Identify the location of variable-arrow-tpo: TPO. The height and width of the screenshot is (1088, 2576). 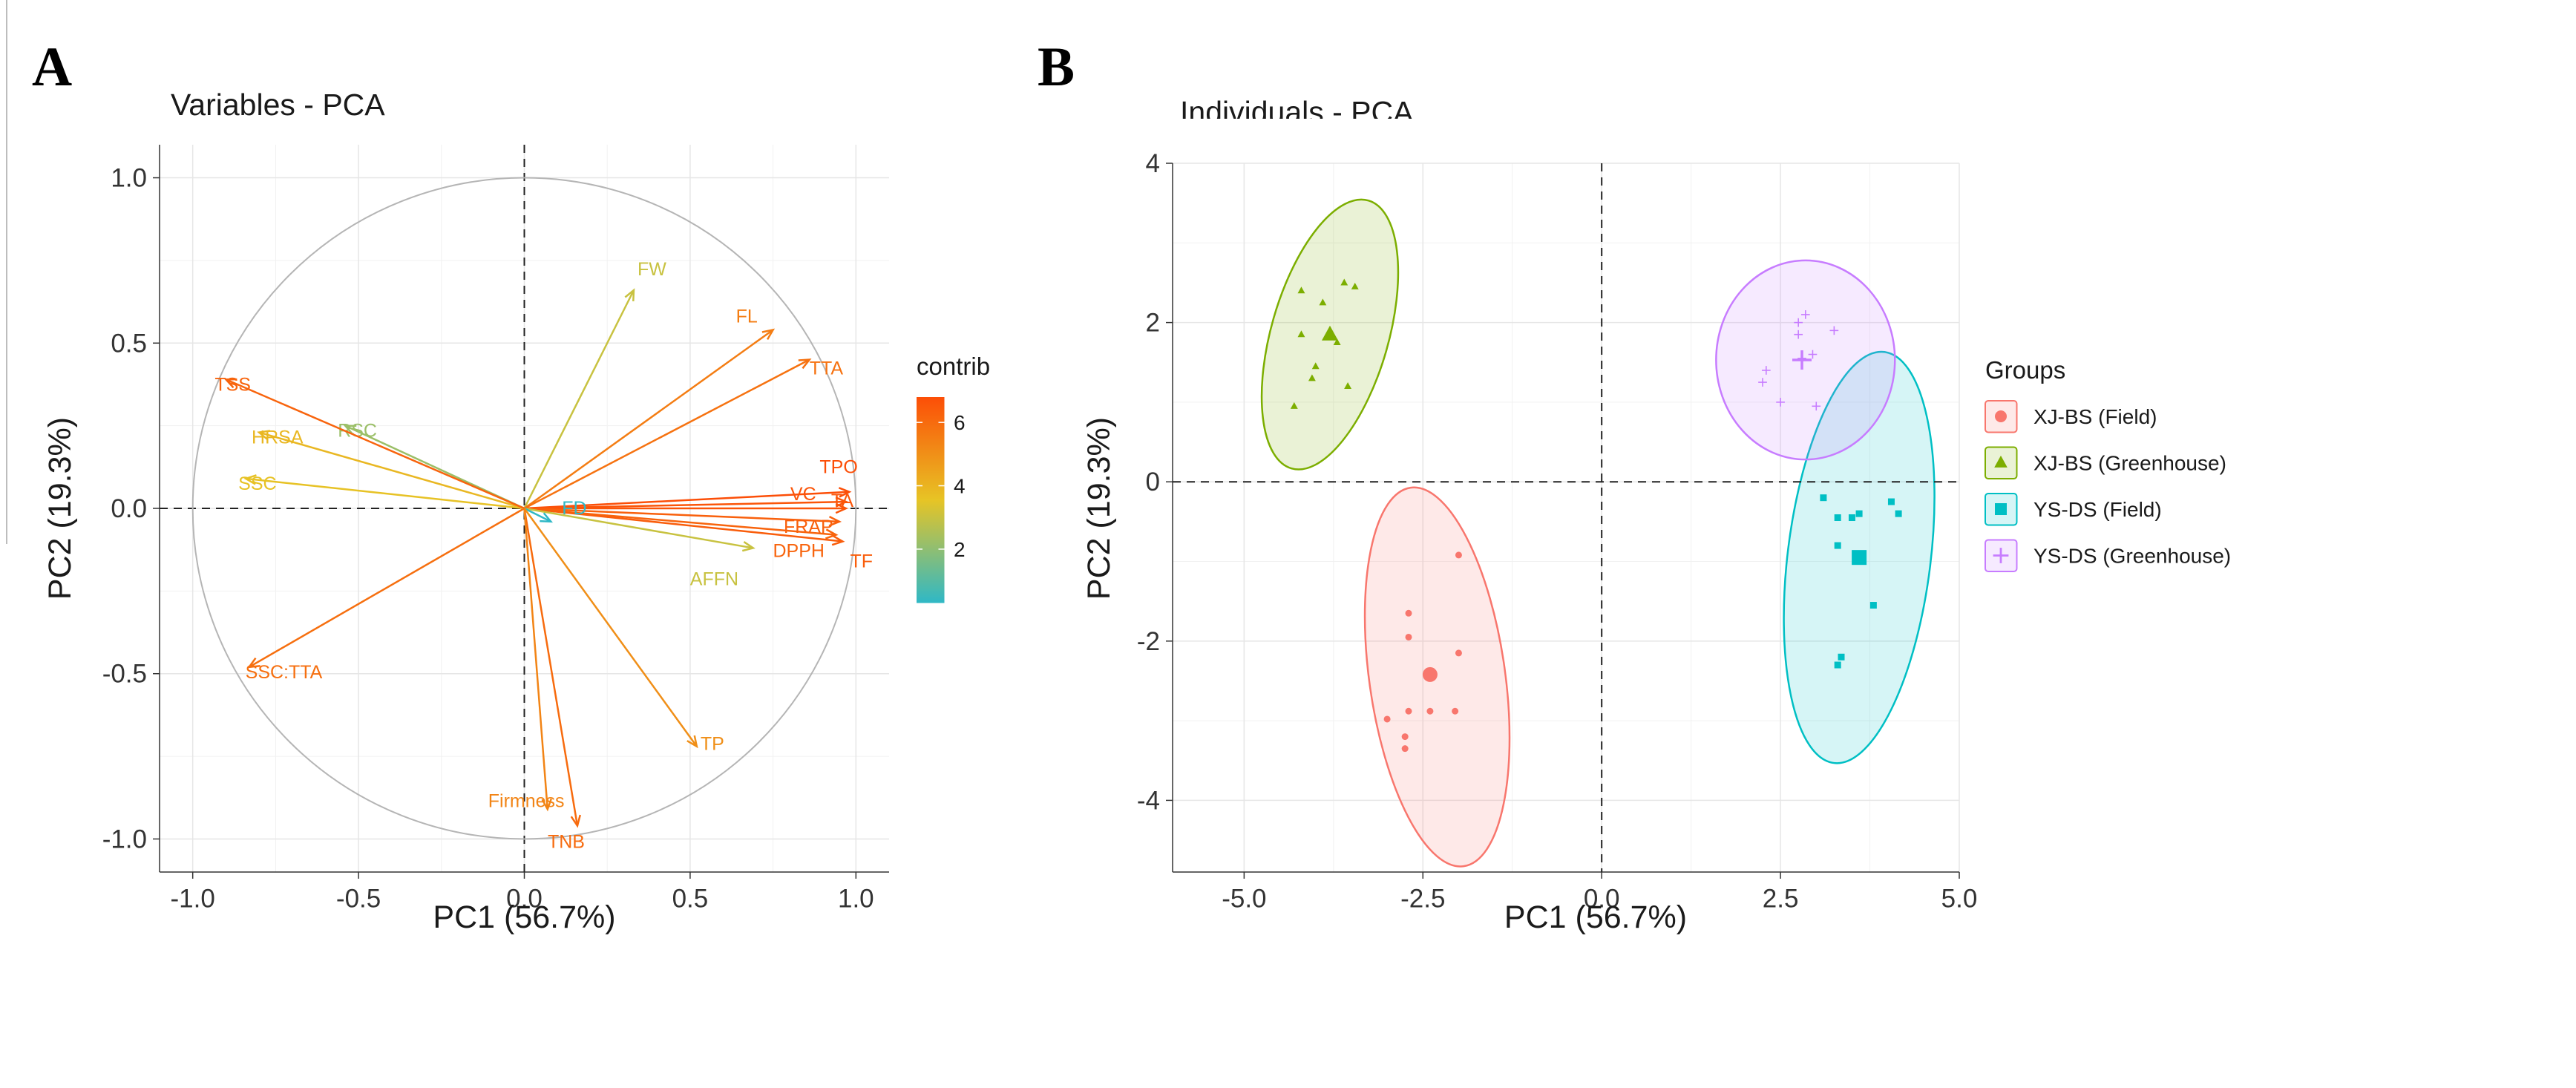
(691, 483).